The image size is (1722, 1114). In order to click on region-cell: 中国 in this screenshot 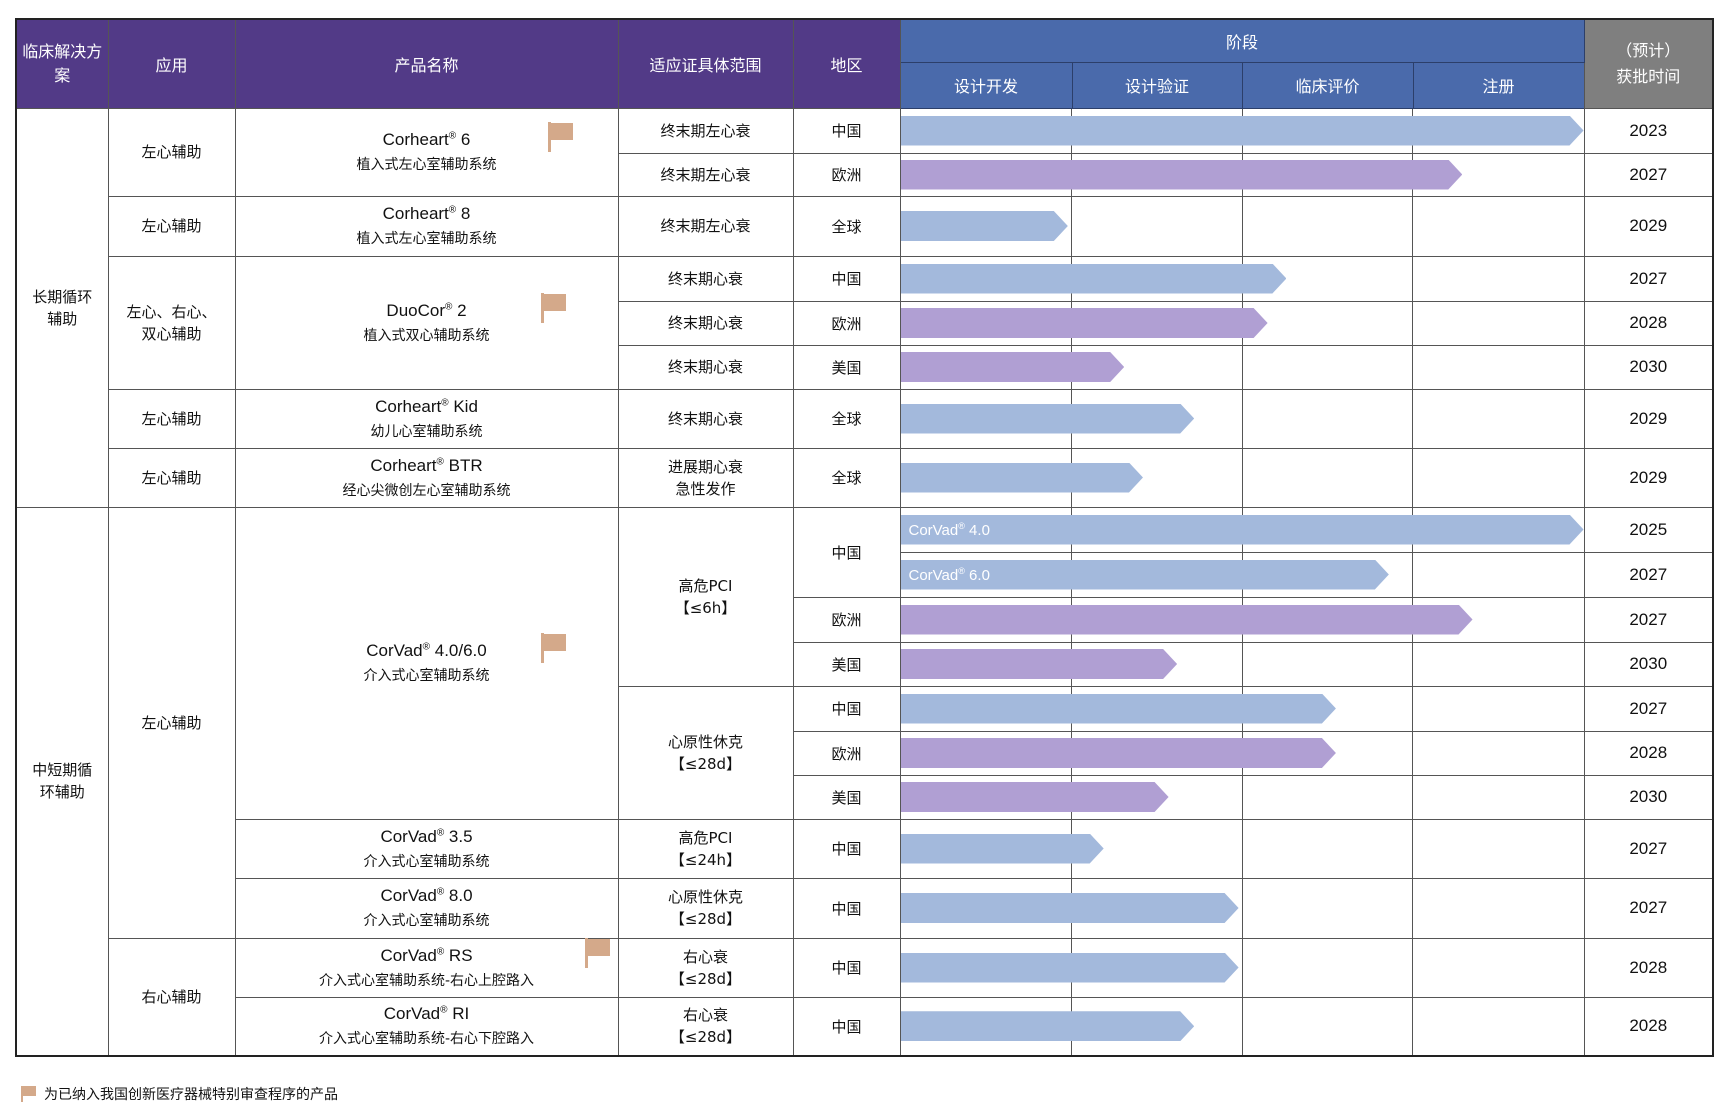, I will do `click(846, 278)`.